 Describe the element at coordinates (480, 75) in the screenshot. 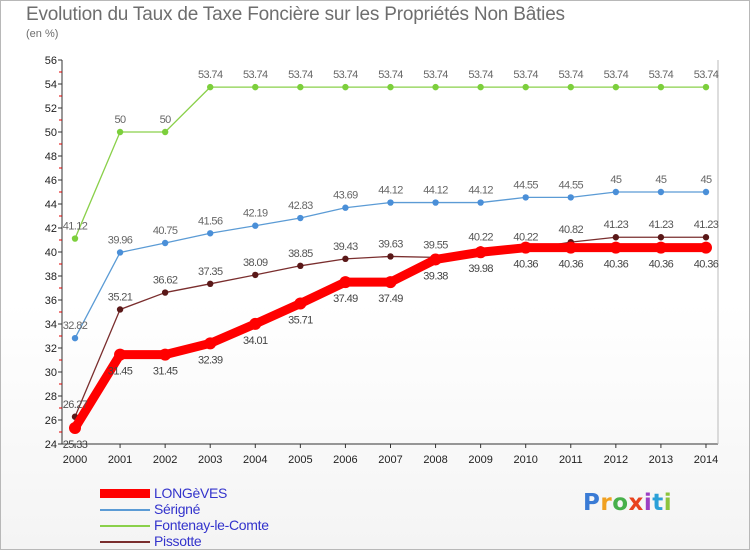

I see `data-label-2-9: 53.74` at that location.